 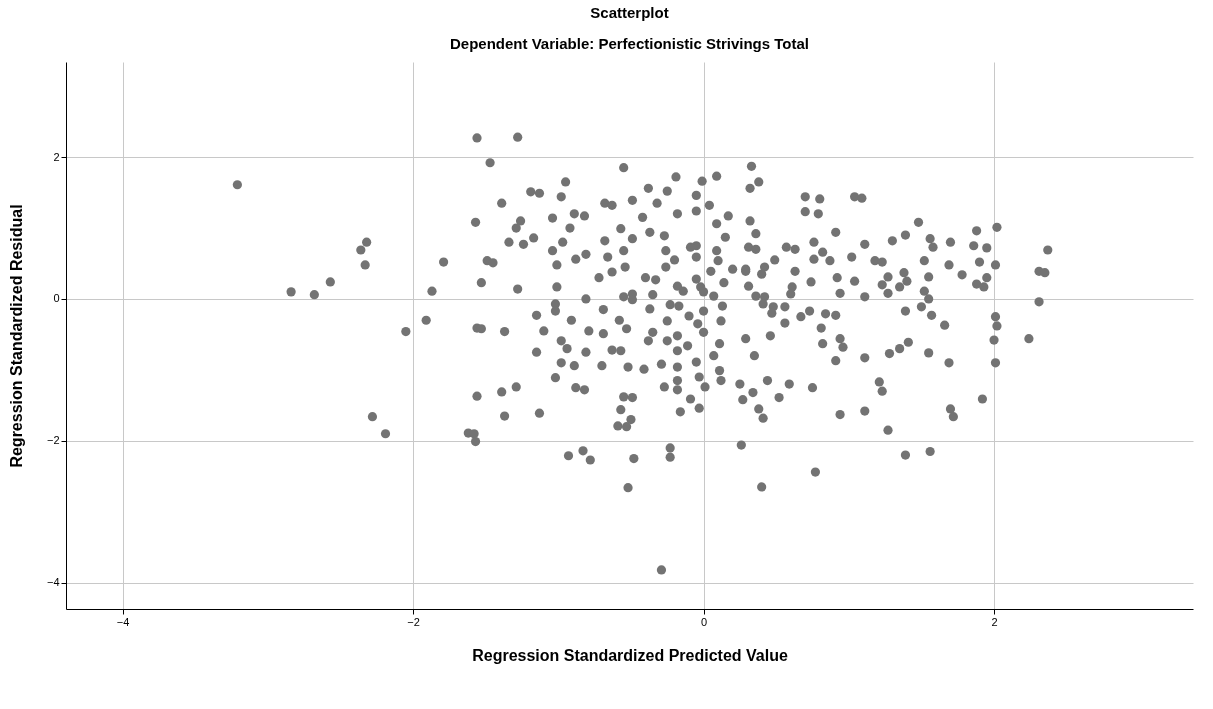 I want to click on chart-title: Scatterplot, so click(x=629, y=12).